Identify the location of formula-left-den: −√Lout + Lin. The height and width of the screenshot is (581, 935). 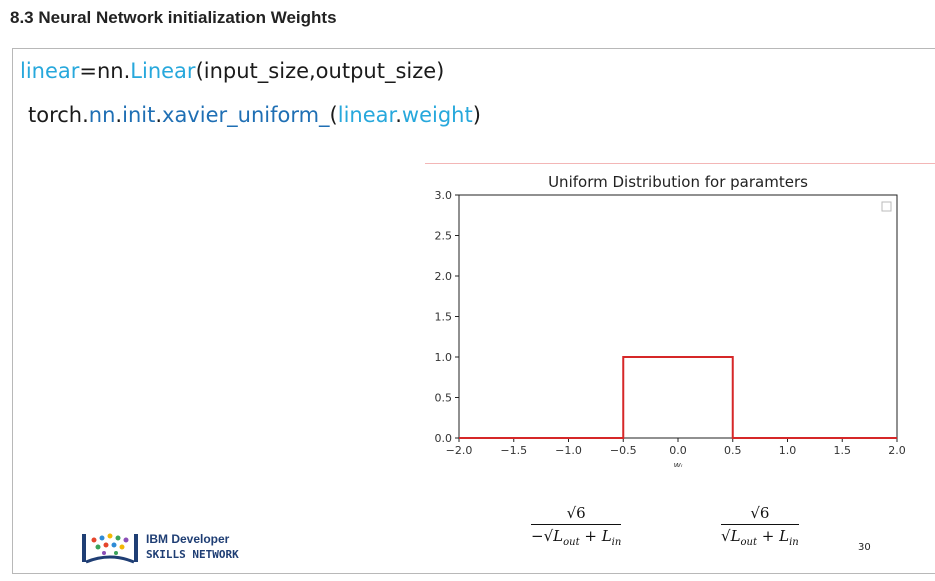
(576, 537).